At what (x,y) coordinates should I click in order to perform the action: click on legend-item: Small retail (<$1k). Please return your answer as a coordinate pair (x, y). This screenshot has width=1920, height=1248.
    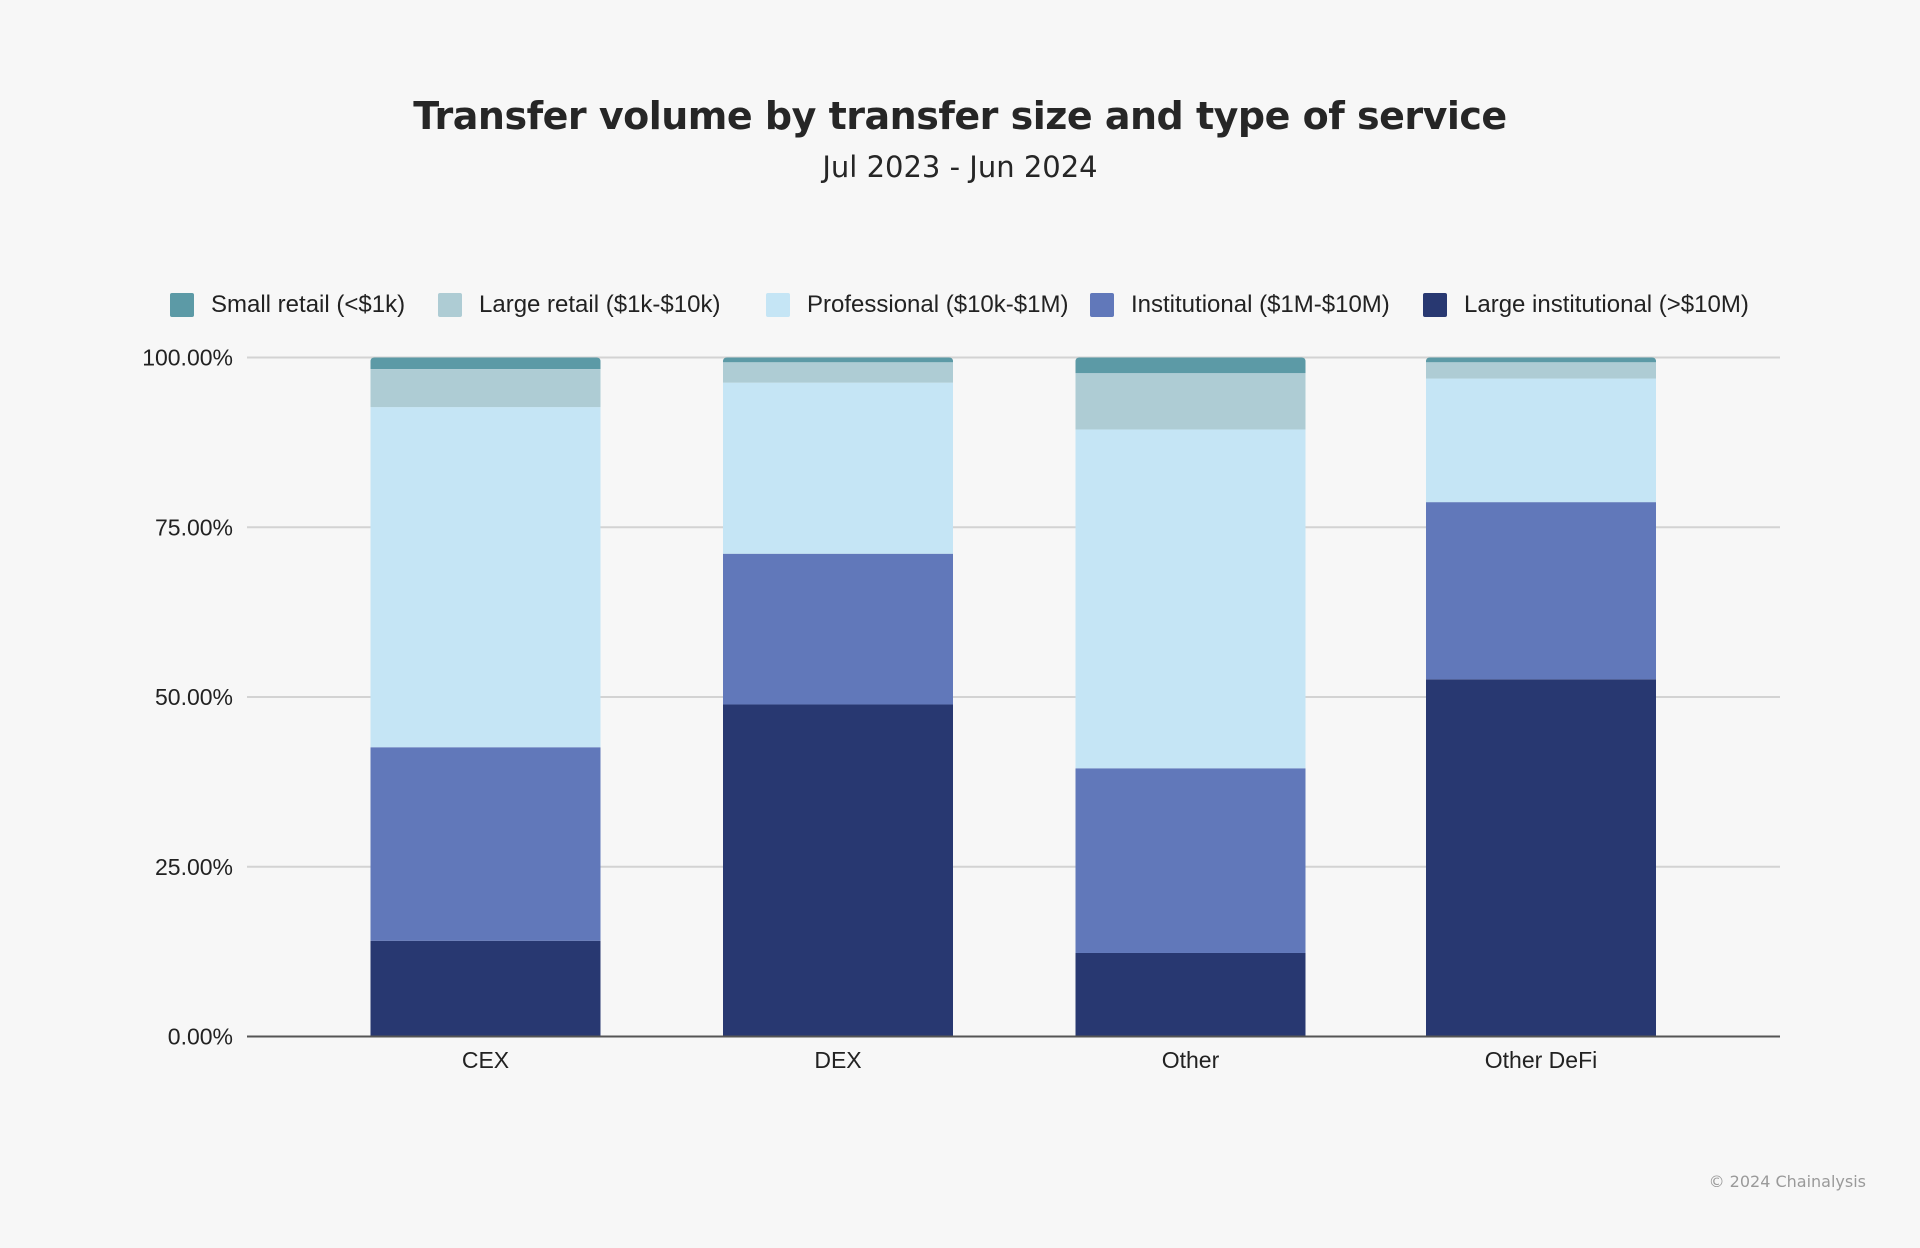
    Looking at the image, I should click on (287, 305).